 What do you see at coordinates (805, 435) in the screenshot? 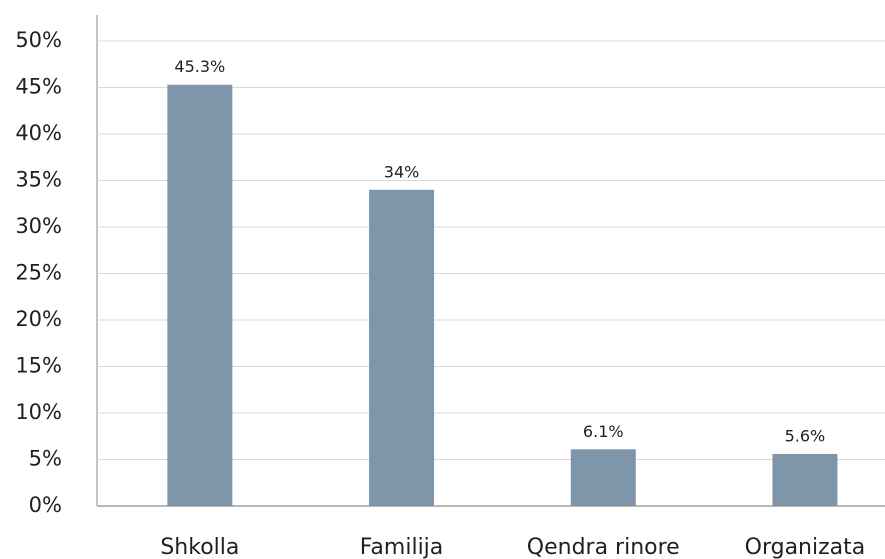
I see `value-label: 5.6%` at bounding box center [805, 435].